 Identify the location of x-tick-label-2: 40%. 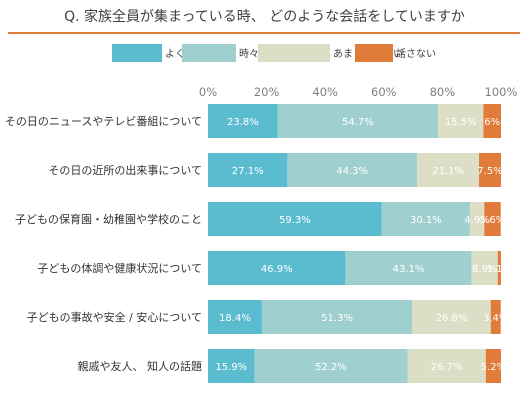
(325, 92).